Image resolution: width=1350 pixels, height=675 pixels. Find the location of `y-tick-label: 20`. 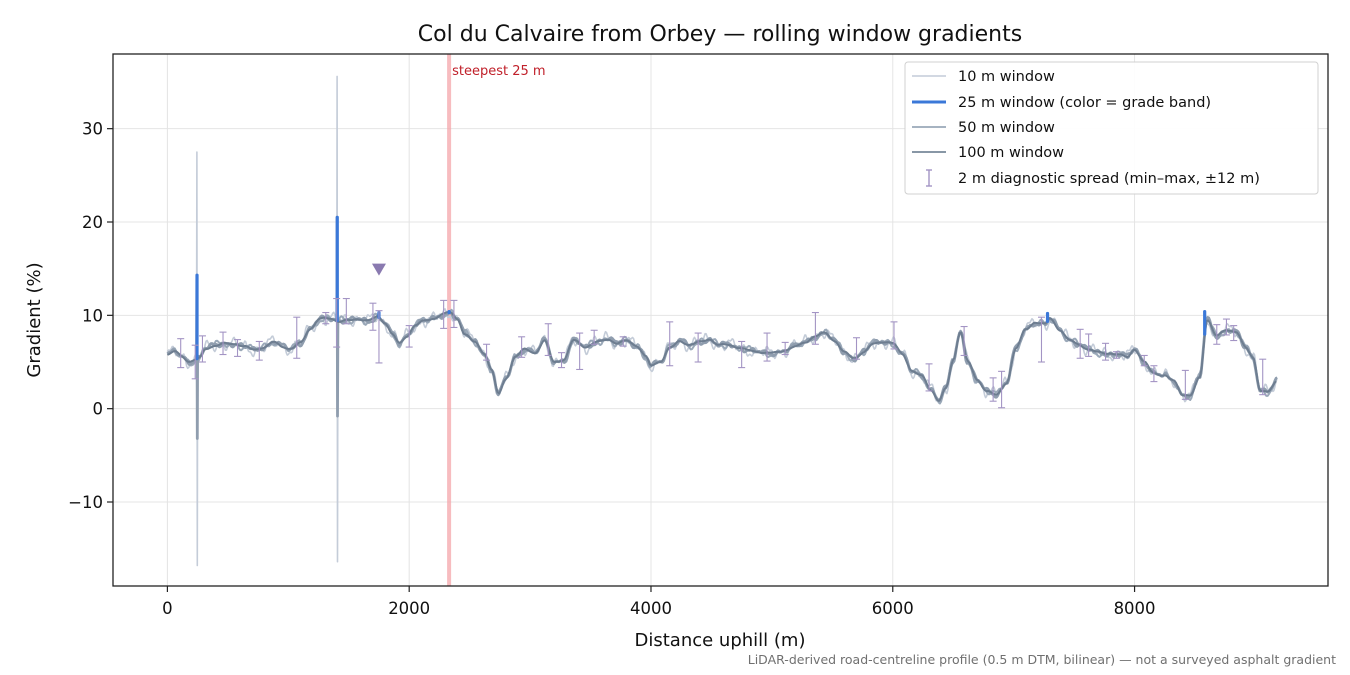

y-tick-label: 20 is located at coordinates (92, 222).